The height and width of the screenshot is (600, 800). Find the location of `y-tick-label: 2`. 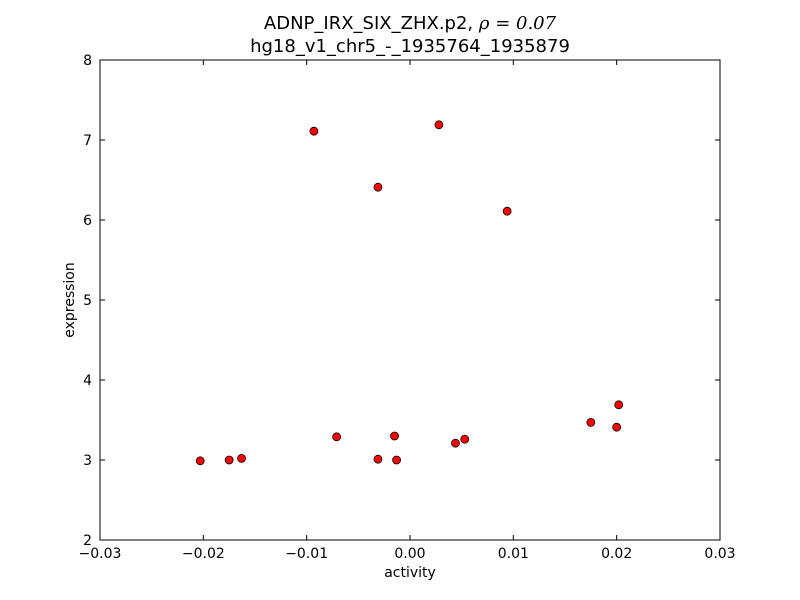

y-tick-label: 2 is located at coordinates (87, 541).